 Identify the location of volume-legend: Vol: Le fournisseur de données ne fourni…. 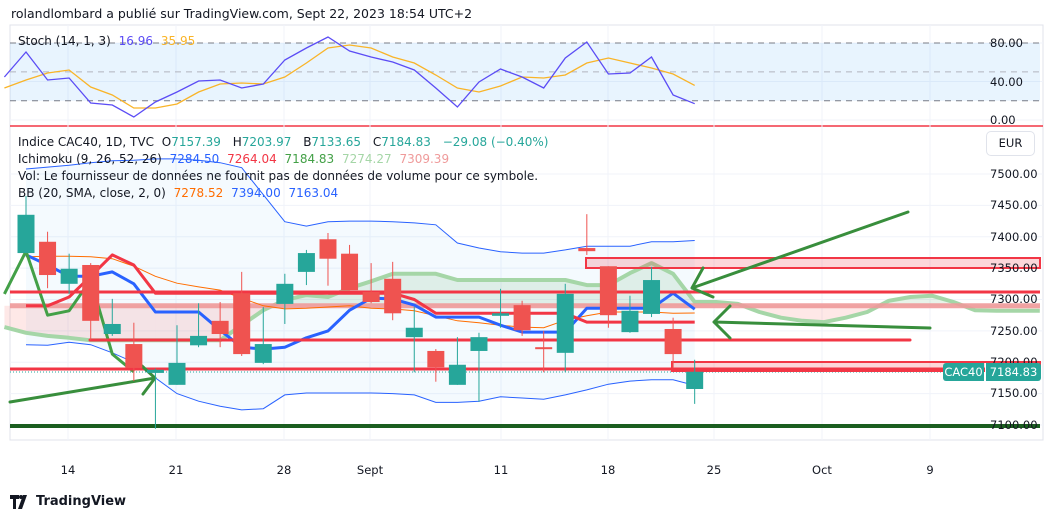
(278, 176).